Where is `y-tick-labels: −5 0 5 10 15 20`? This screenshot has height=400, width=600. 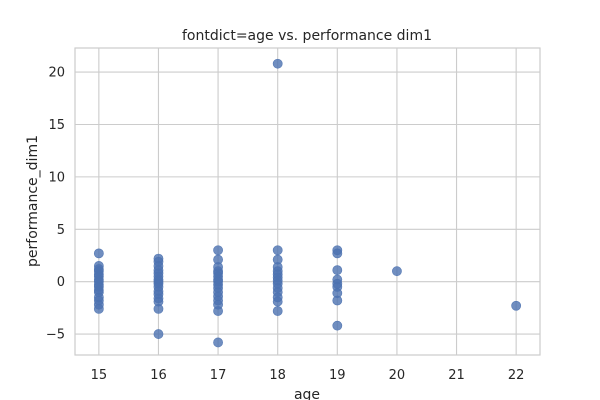 y-tick-labels: −5 0 5 10 15 20 is located at coordinates (55, 204).